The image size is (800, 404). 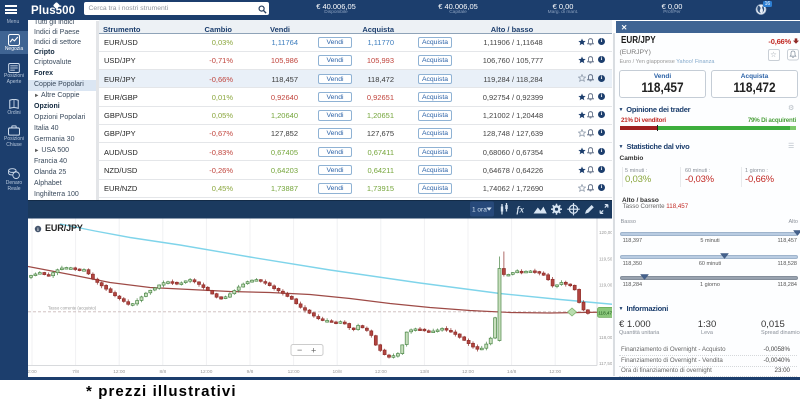 What do you see at coordinates (75, 372) in the screenshot?
I see `svg-text: 7/8` at bounding box center [75, 372].